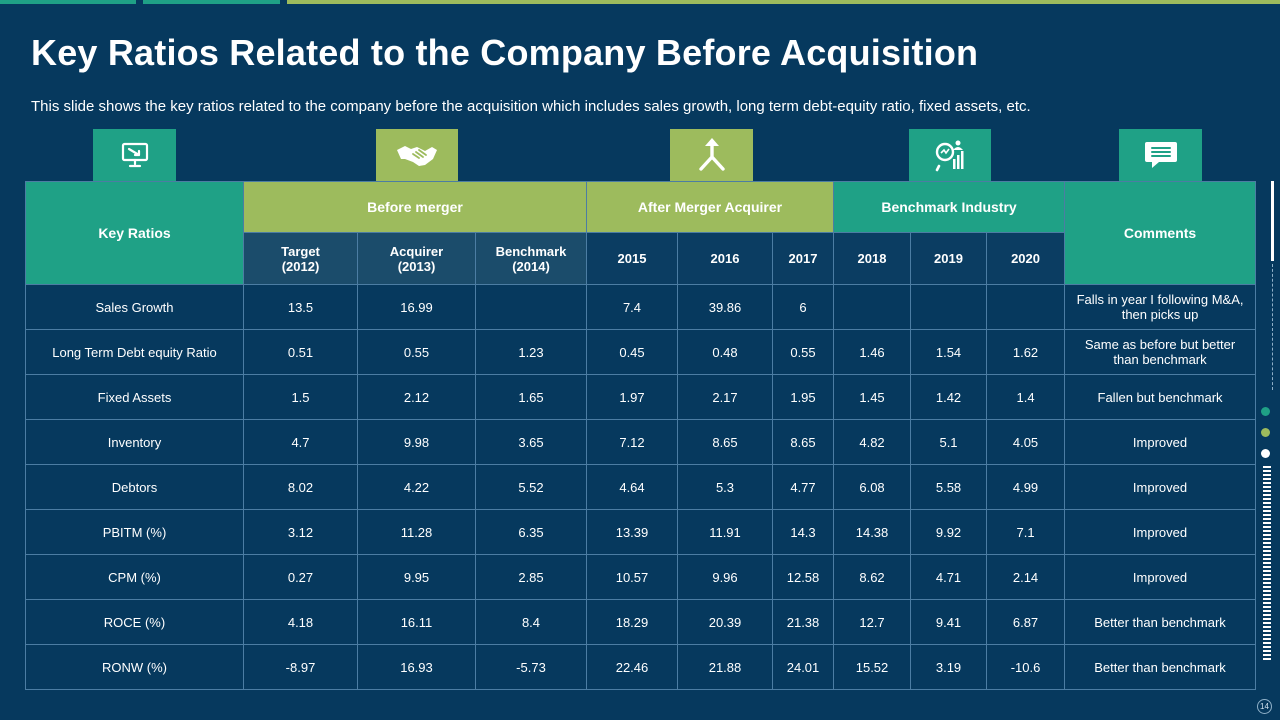 This screenshot has height=720, width=1280. Describe the element at coordinates (872, 532) in the screenshot. I see `table-cell: 14.38` at that location.